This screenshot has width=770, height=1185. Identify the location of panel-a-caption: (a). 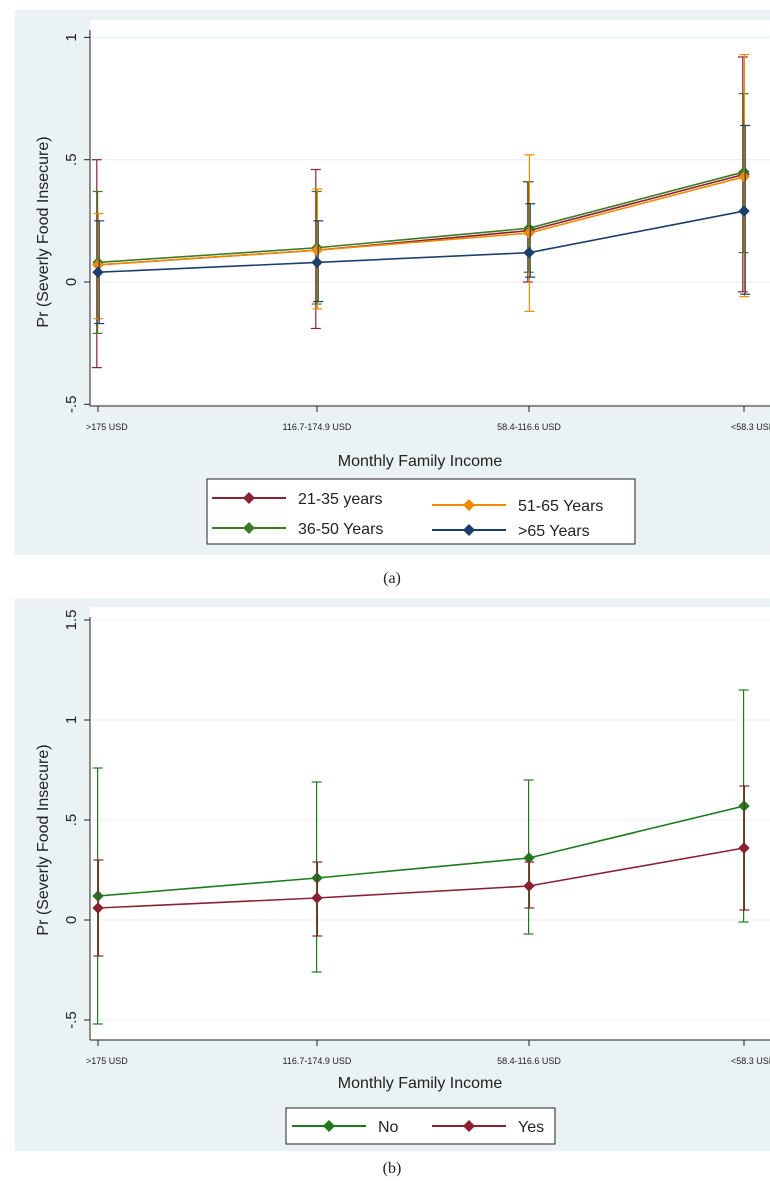
(392, 578).